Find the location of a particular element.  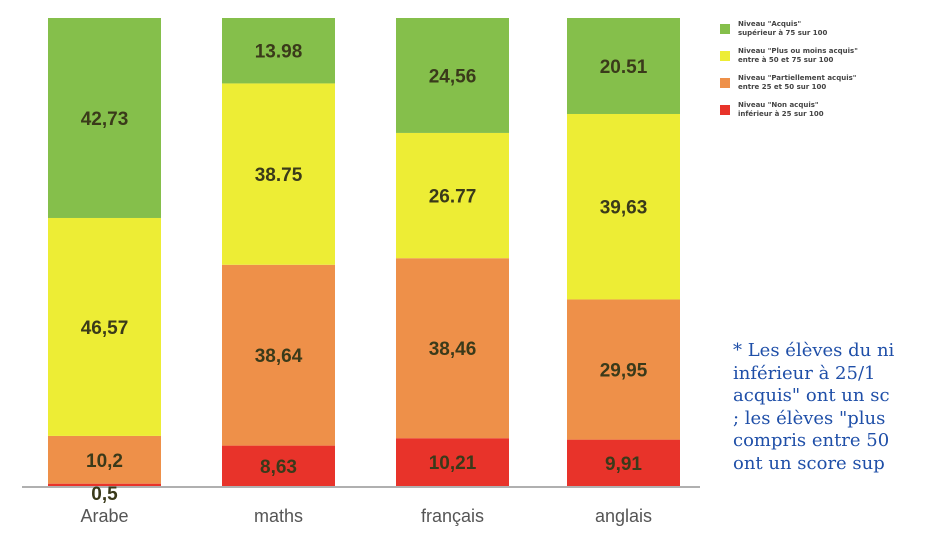

legend-item-acquis: Niveau "Acquis" supérieur à 75 sur 100 is located at coordinates (822, 29).